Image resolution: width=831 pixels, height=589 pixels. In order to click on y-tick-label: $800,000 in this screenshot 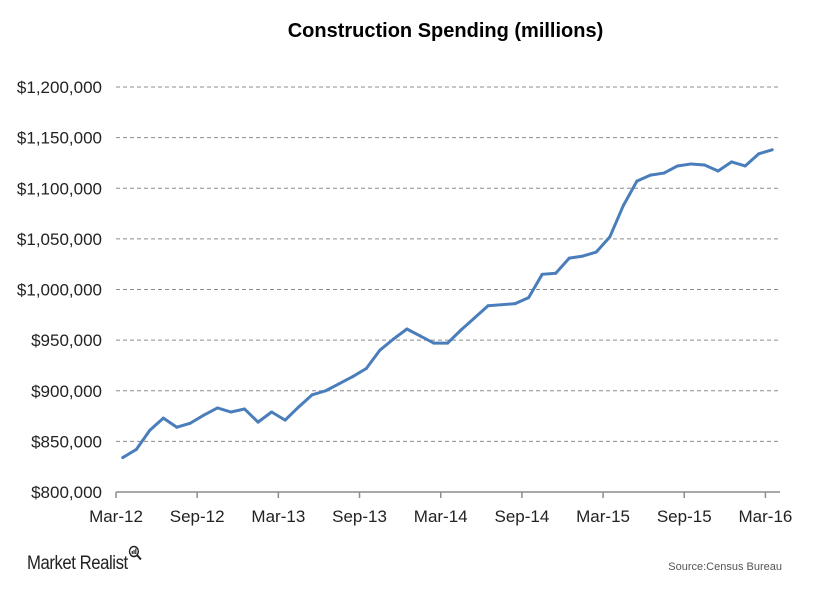, I will do `click(66, 492)`.